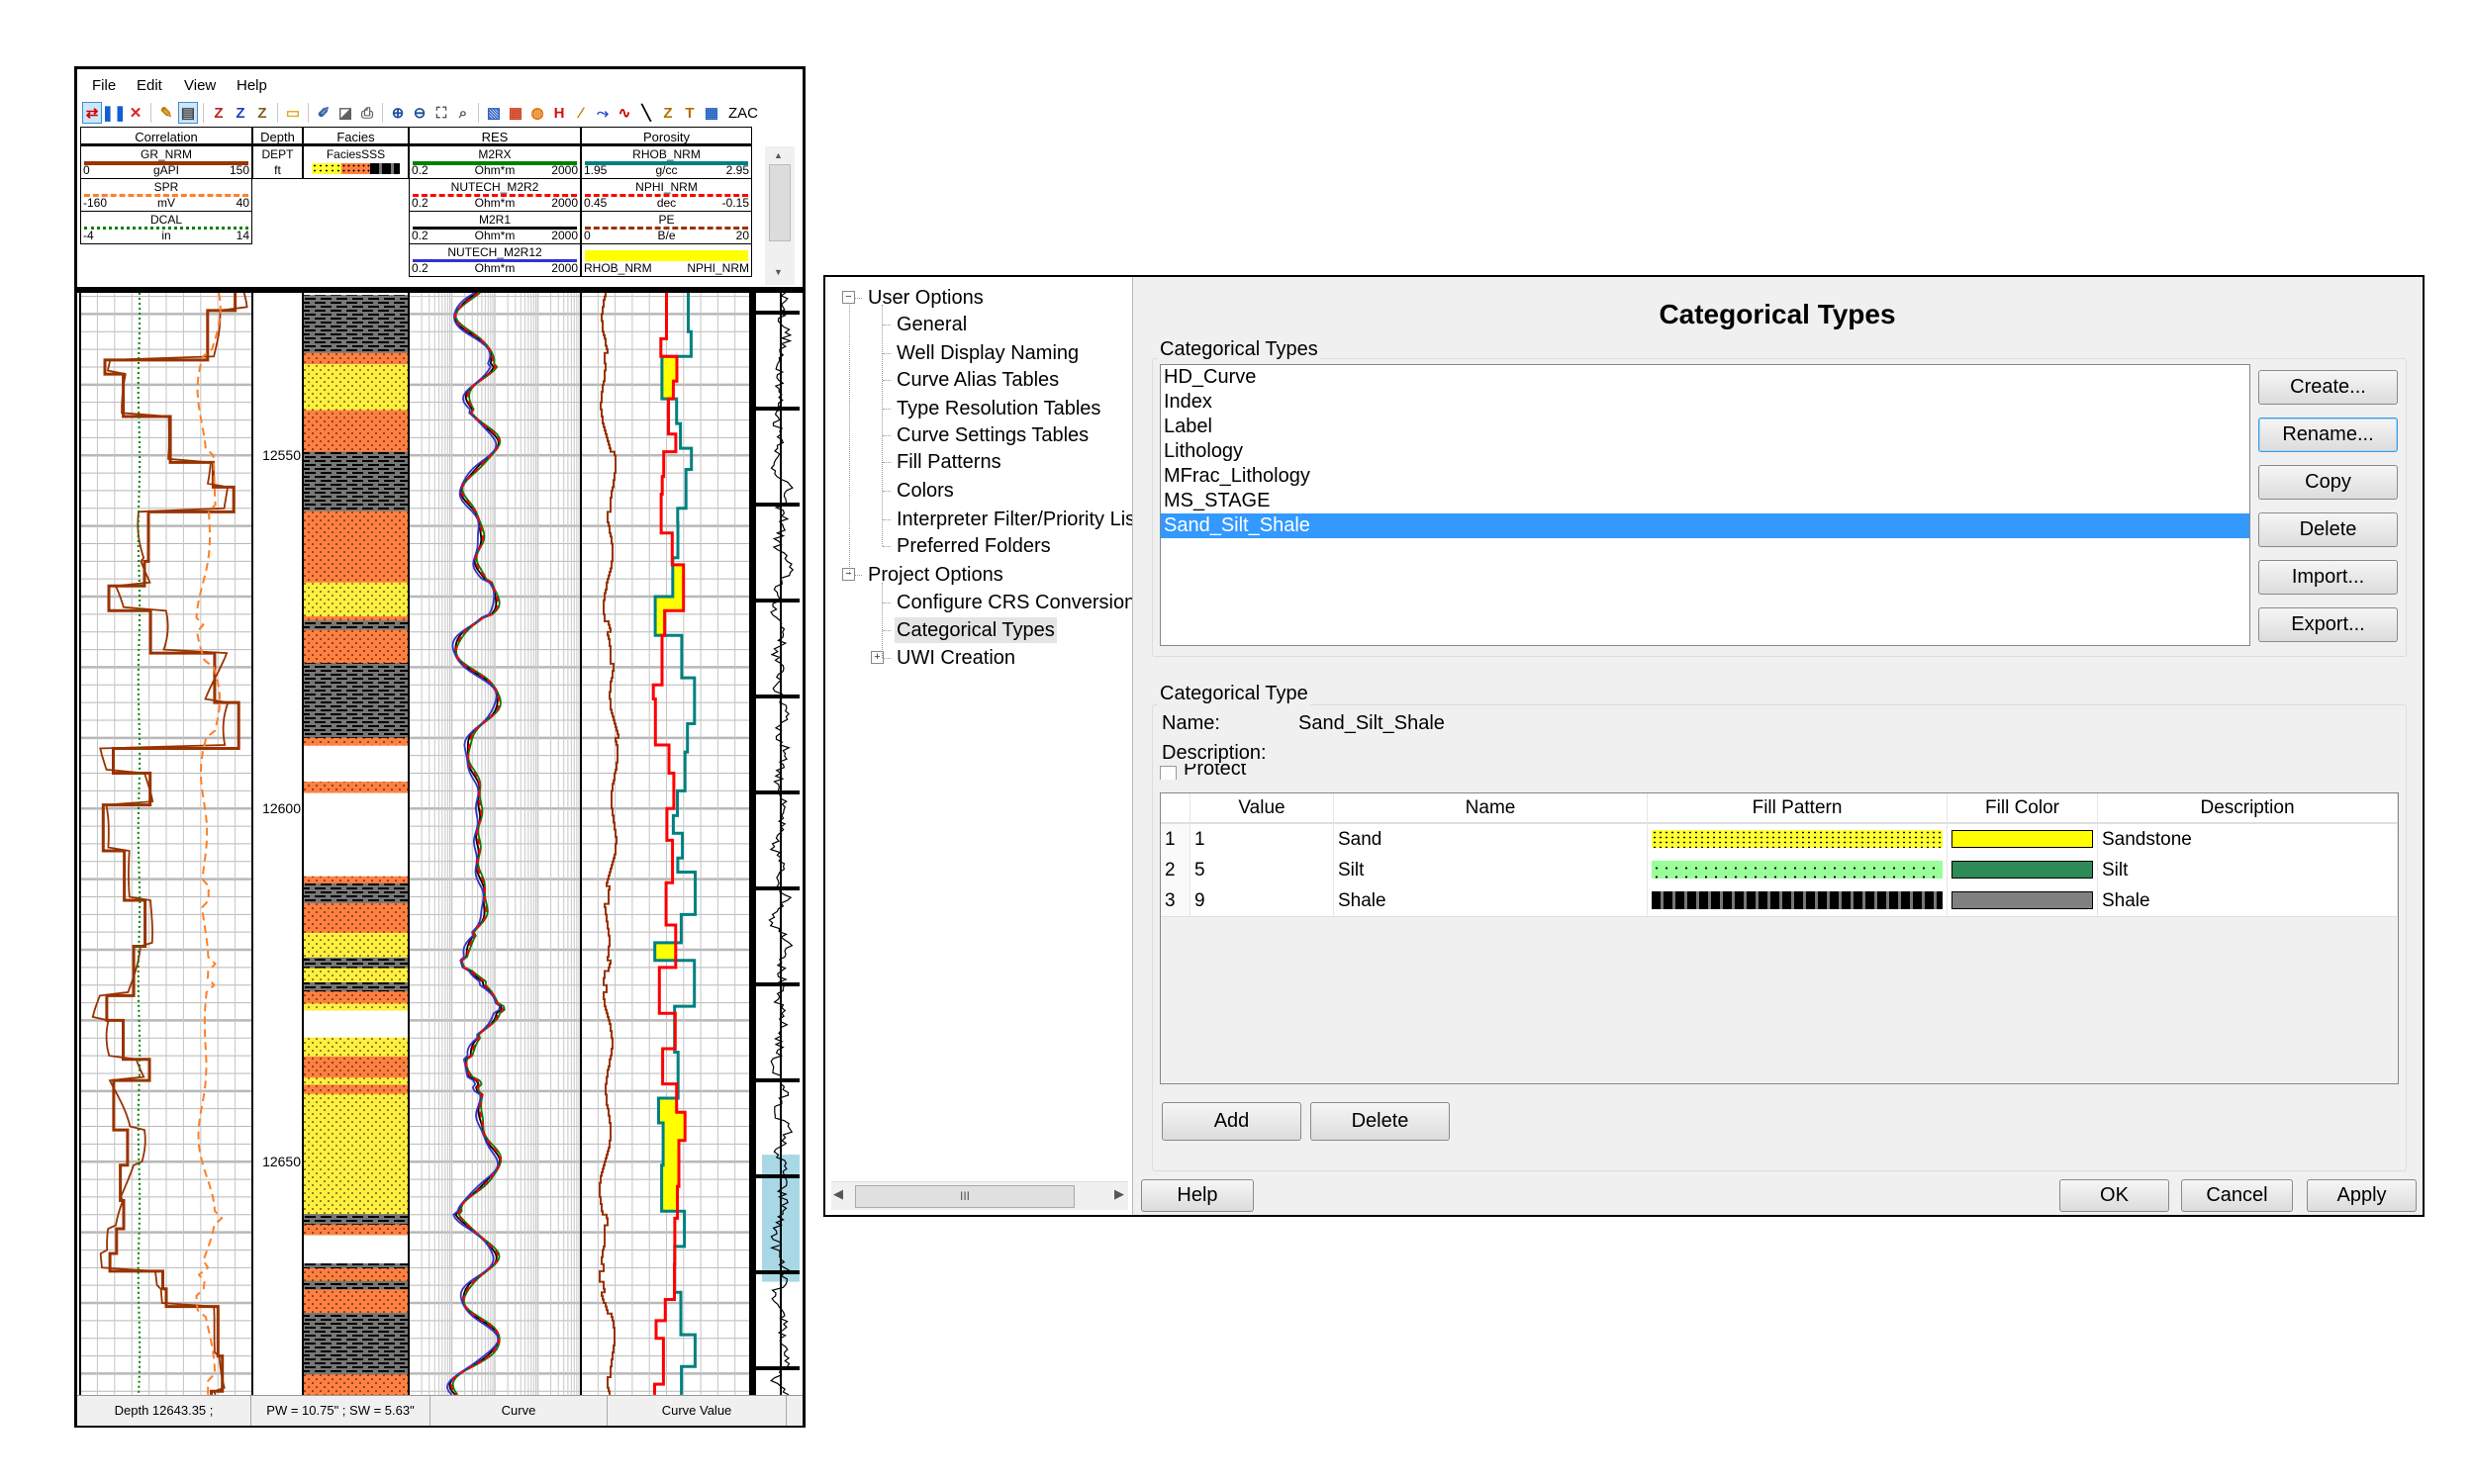 Image resolution: width=2474 pixels, height=1484 pixels. Describe the element at coordinates (994, 435) in the screenshot. I see `tree-item-curve-settings-tables: Curve Settings Tables` at that location.